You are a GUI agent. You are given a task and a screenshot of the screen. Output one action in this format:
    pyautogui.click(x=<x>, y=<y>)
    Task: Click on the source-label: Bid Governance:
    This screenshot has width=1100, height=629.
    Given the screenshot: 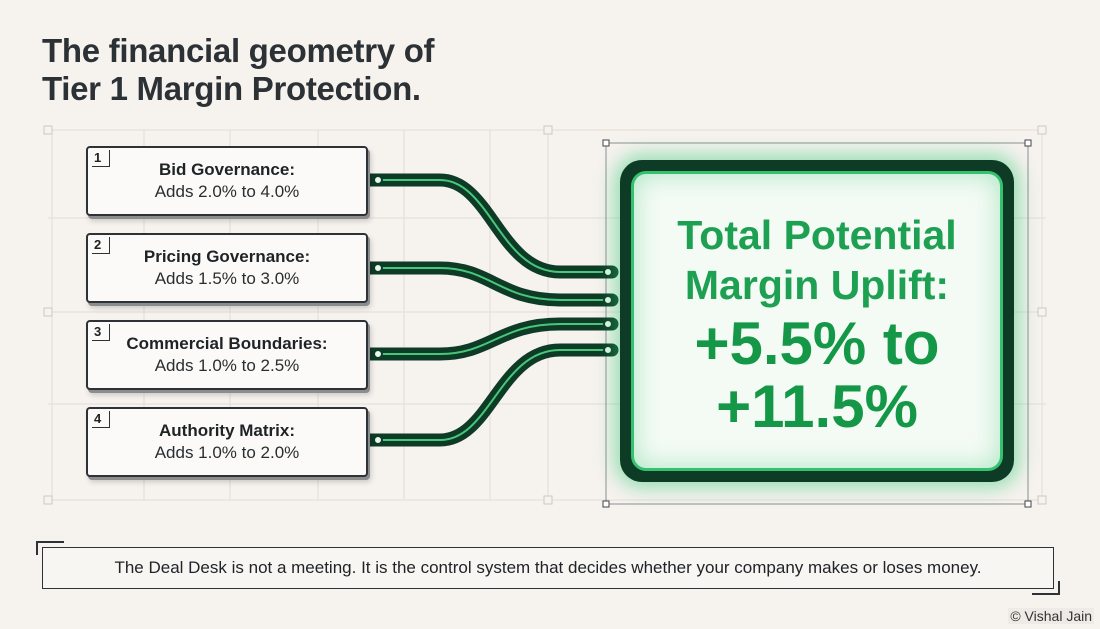 What is the action you would take?
    pyautogui.click(x=227, y=169)
    